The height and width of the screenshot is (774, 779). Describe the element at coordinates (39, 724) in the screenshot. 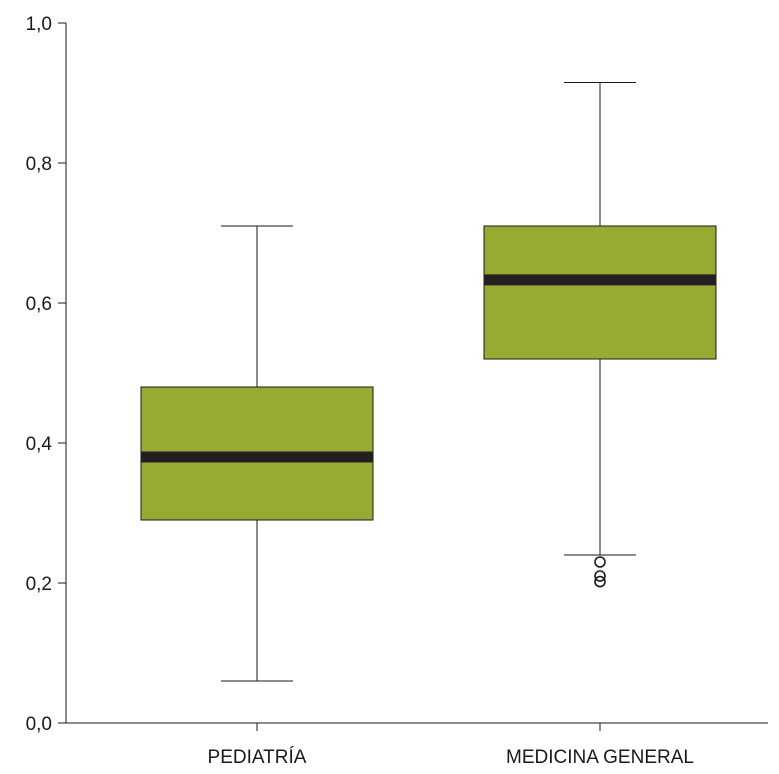

I see `y-tick-label: 0,0` at that location.